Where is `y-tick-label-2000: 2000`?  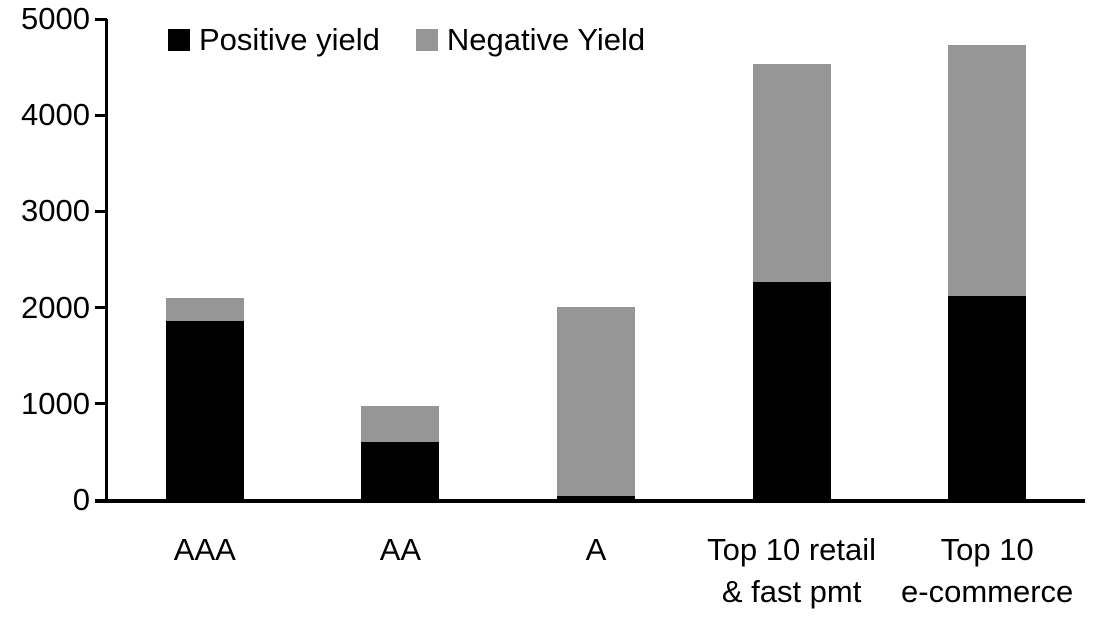
y-tick-label-2000: 2000 is located at coordinates (55, 307).